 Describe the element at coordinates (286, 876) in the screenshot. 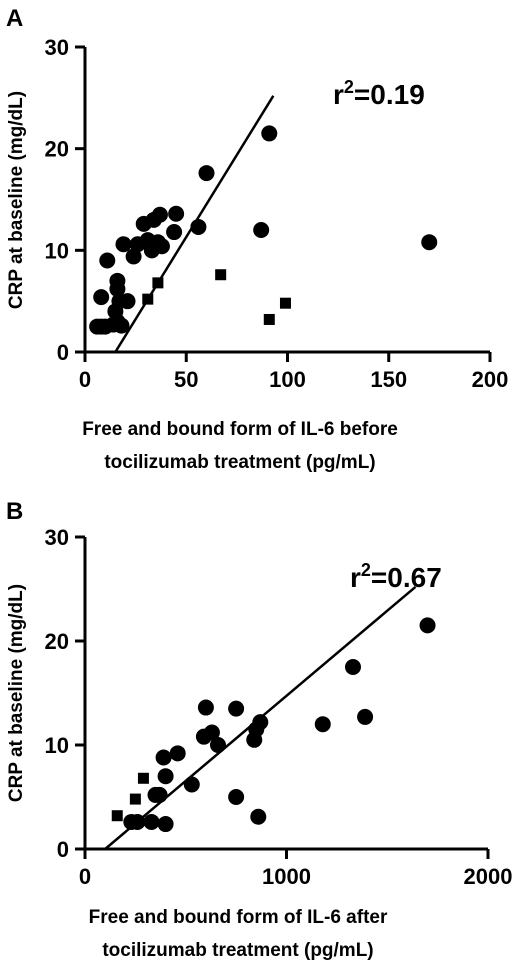

I see `x-tick-label: 1000` at that location.